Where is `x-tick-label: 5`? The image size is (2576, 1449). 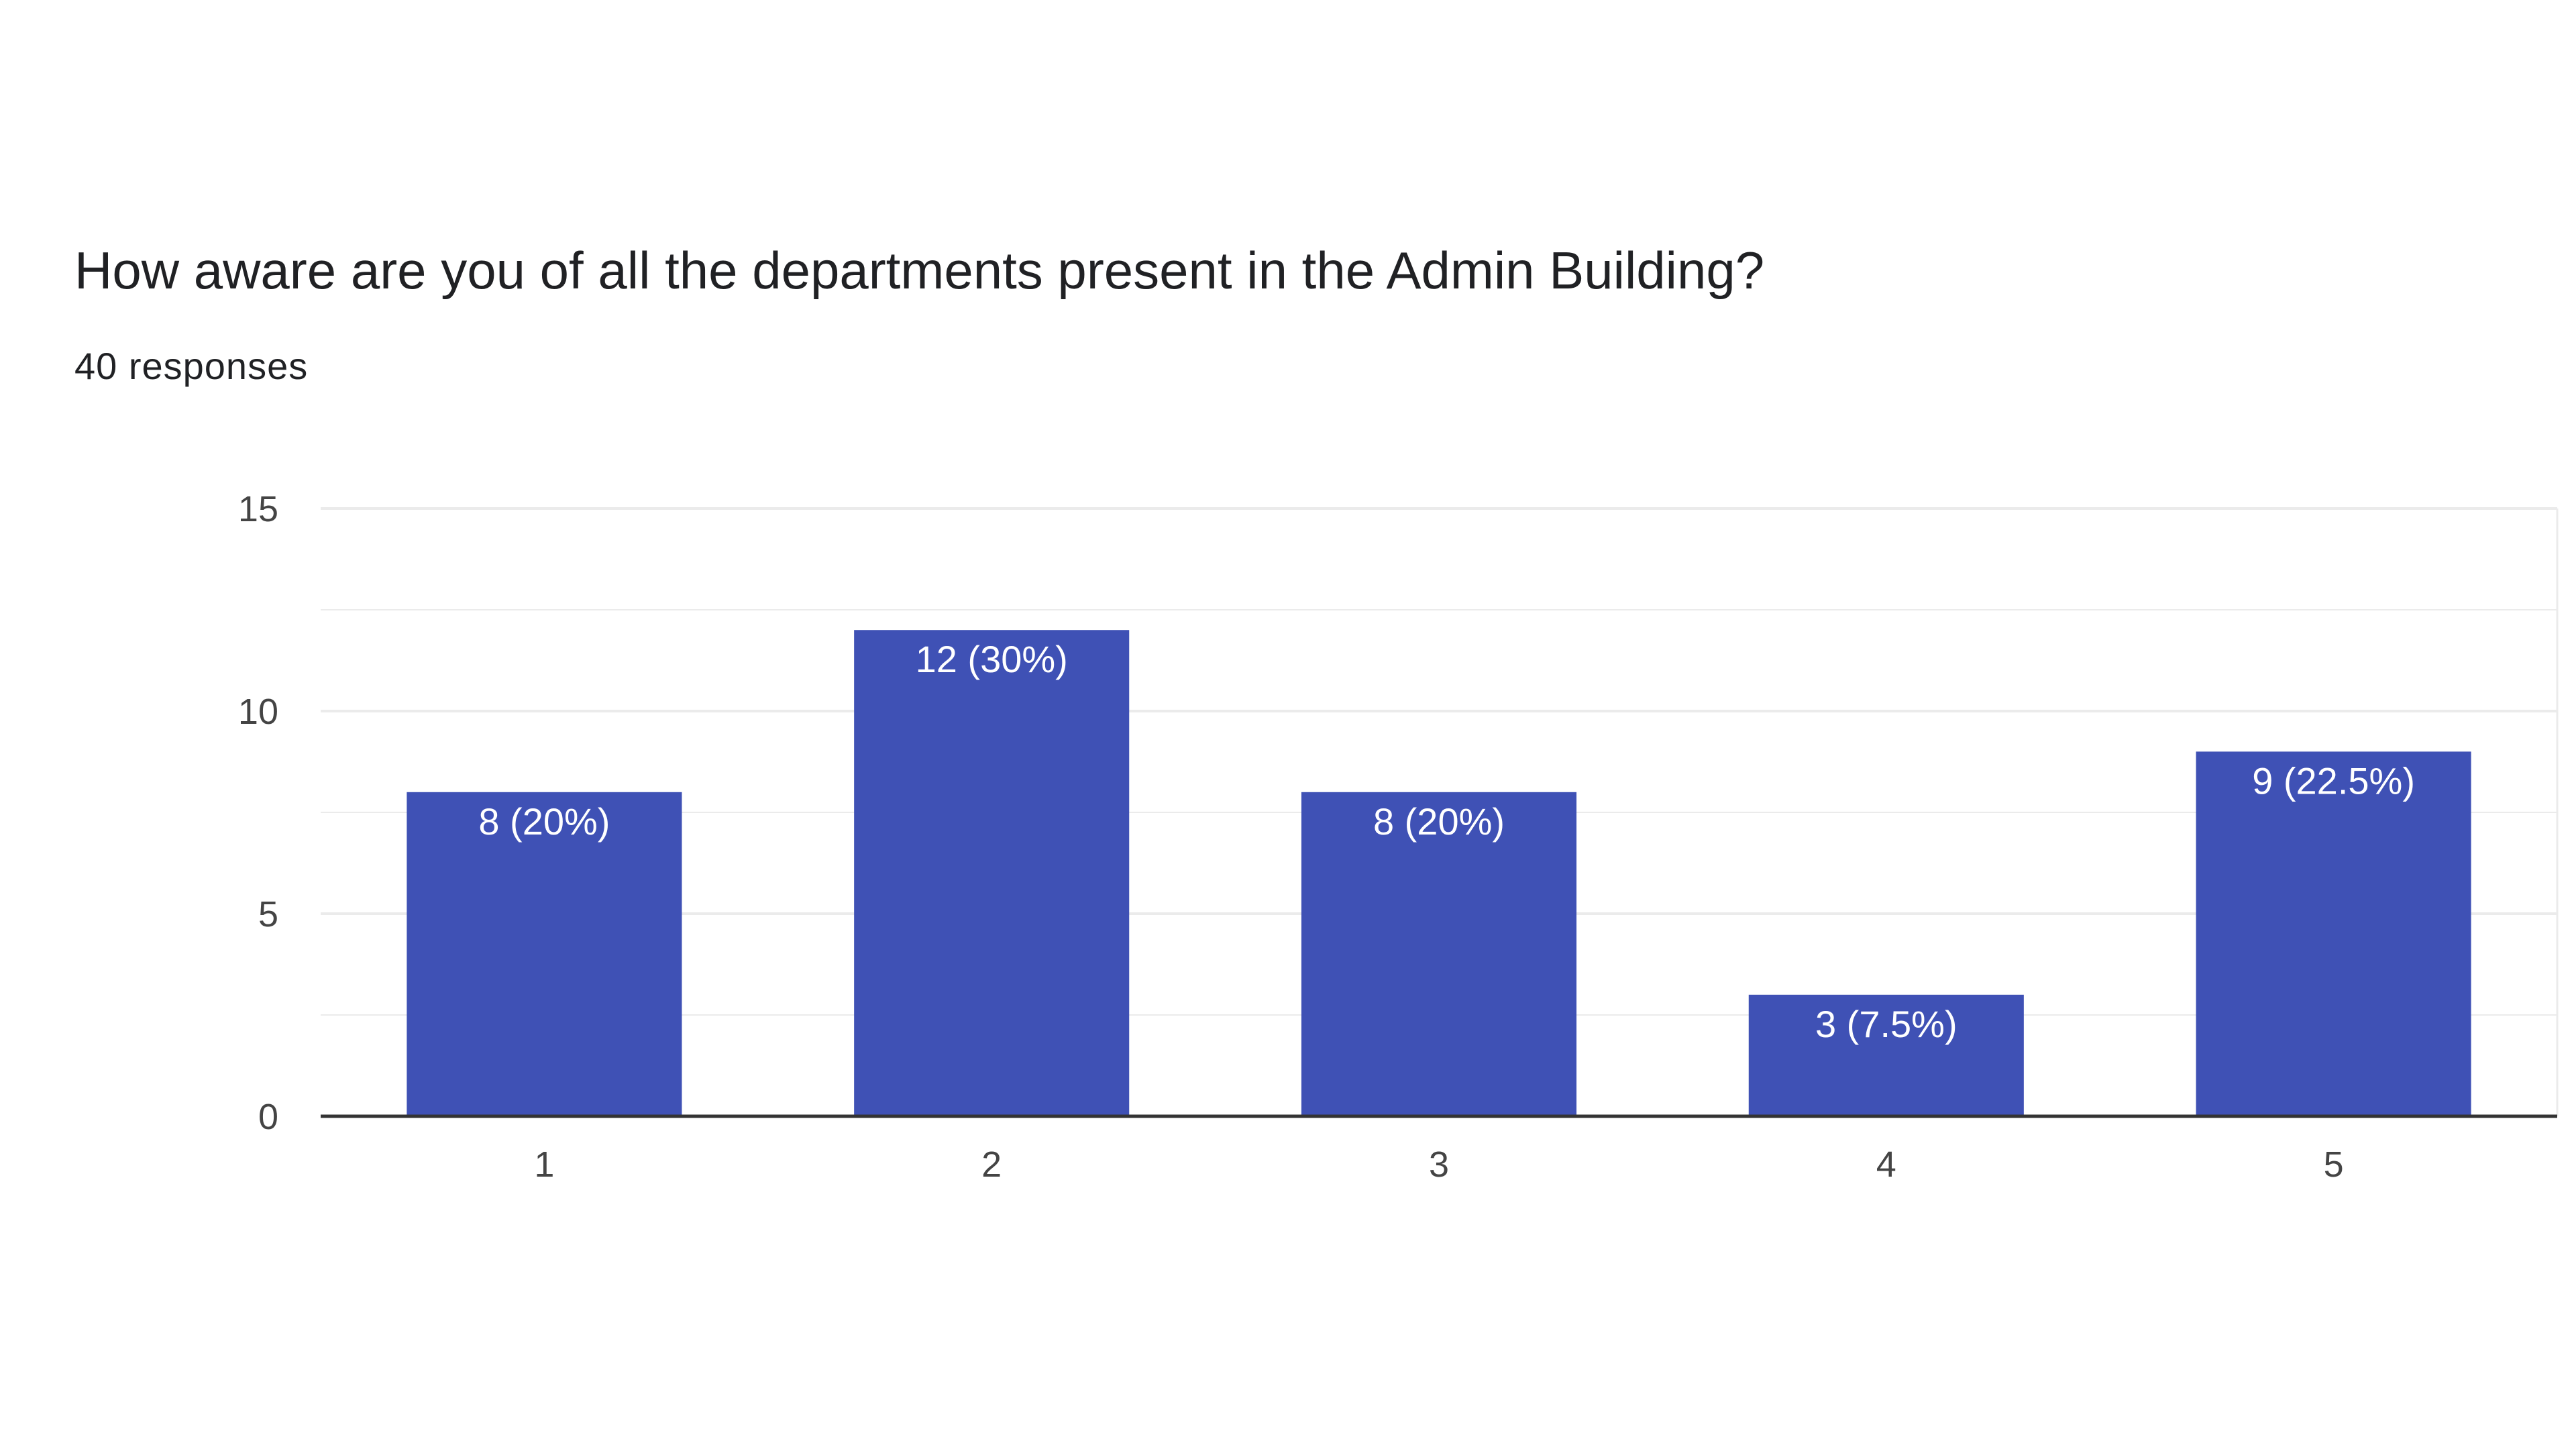
x-tick-label: 5 is located at coordinates (2334, 1164).